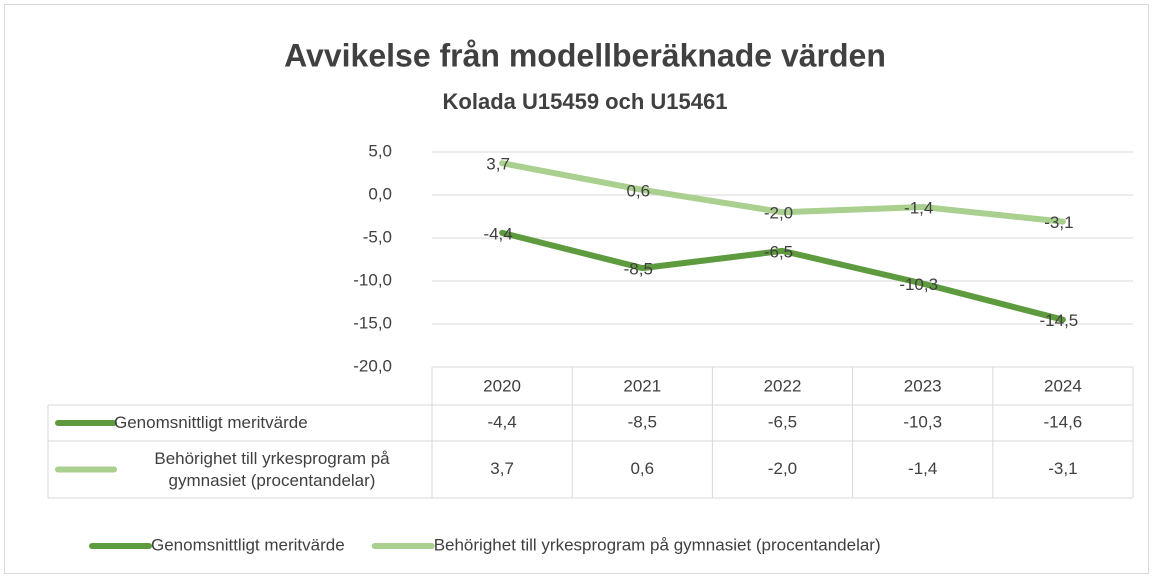 Image resolution: width=1154 pixels, height=579 pixels. Describe the element at coordinates (918, 208) in the screenshot. I see `data-label: -1,4` at that location.